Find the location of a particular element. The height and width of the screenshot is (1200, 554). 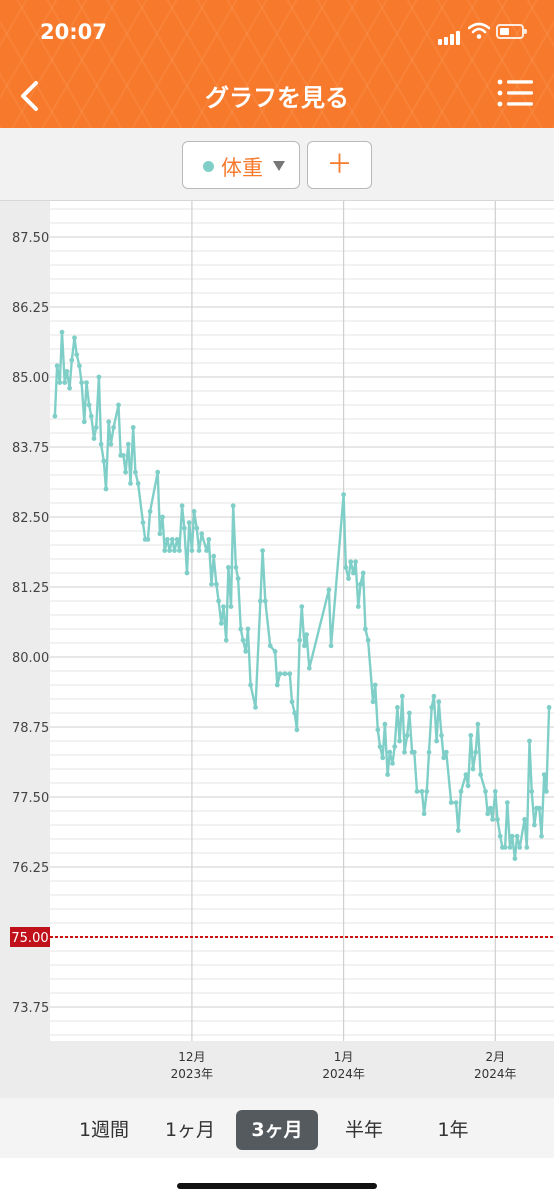

x-tick-month-label: 1月 is located at coordinates (344, 1057).